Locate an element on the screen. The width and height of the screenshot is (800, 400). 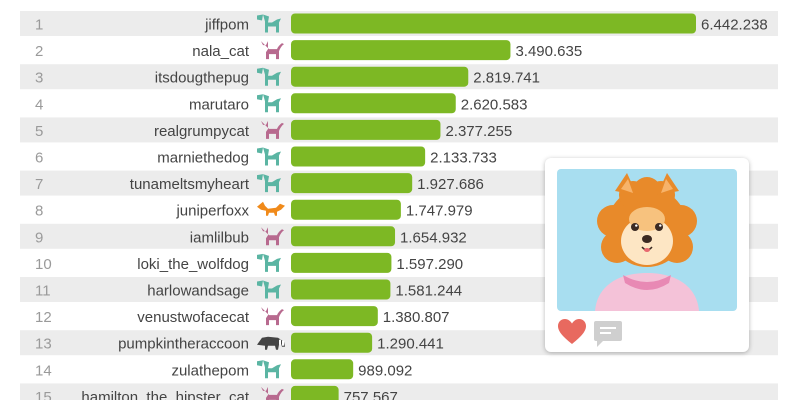
rank-label: 7 is located at coordinates (39, 184).